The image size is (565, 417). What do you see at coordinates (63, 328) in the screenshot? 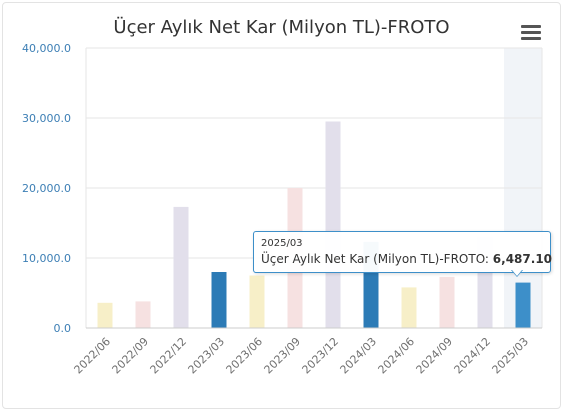
I see `y-tick-label: 0.0` at bounding box center [63, 328].